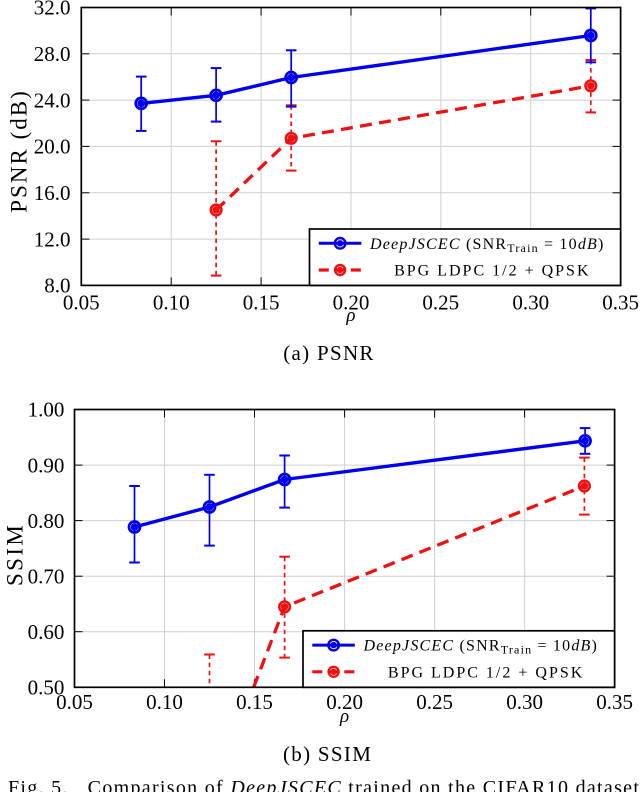 This screenshot has height=792, width=640. Describe the element at coordinates (52, 147) in the screenshot. I see `svg-text: 20.0` at that location.